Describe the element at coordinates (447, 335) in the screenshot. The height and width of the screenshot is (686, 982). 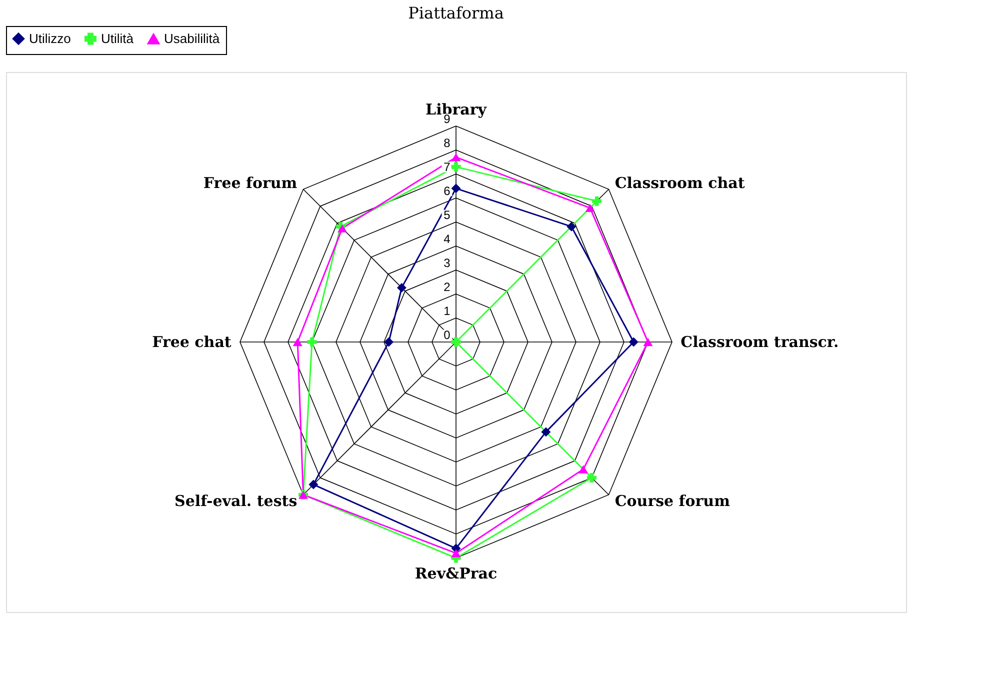
I see `y-tick-label: 0` at that location.